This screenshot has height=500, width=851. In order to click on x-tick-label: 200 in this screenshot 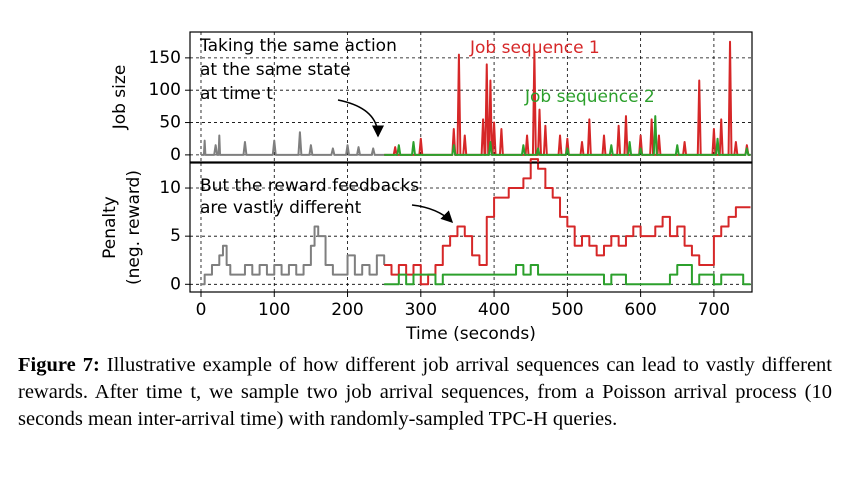, I will do `click(347, 310)`.